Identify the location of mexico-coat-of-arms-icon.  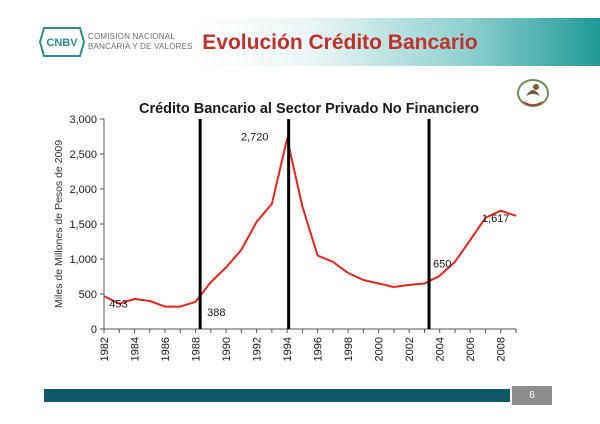
(533, 93).